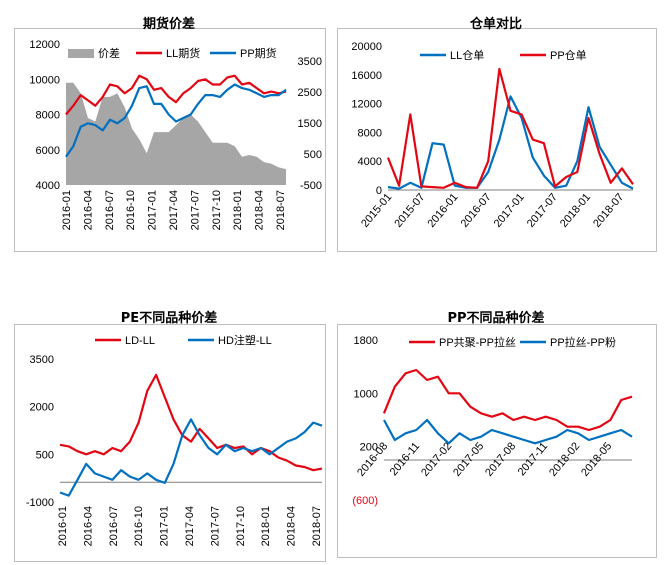  Describe the element at coordinates (48, 151) in the screenshot. I see `y-tick-label: 6000` at that location.